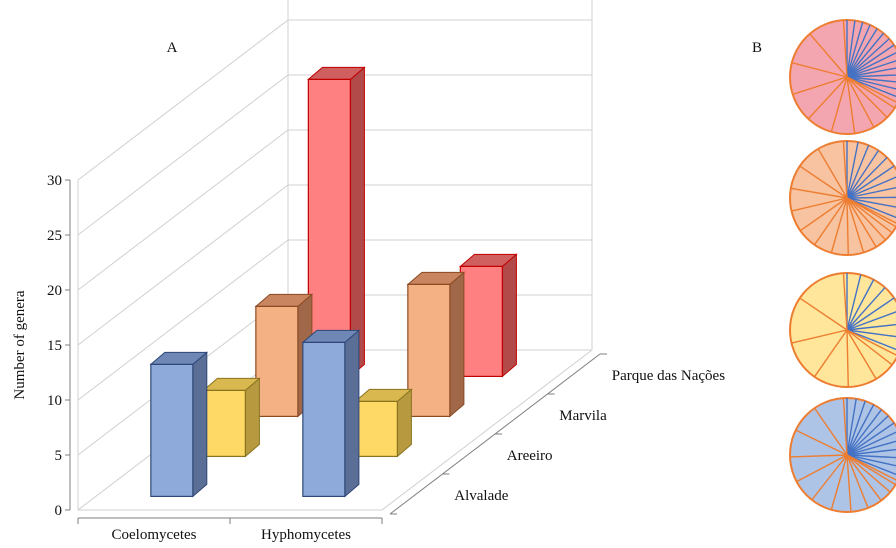 The image size is (896, 548). I want to click on depth-tick-label: Areeiro, so click(530, 456).